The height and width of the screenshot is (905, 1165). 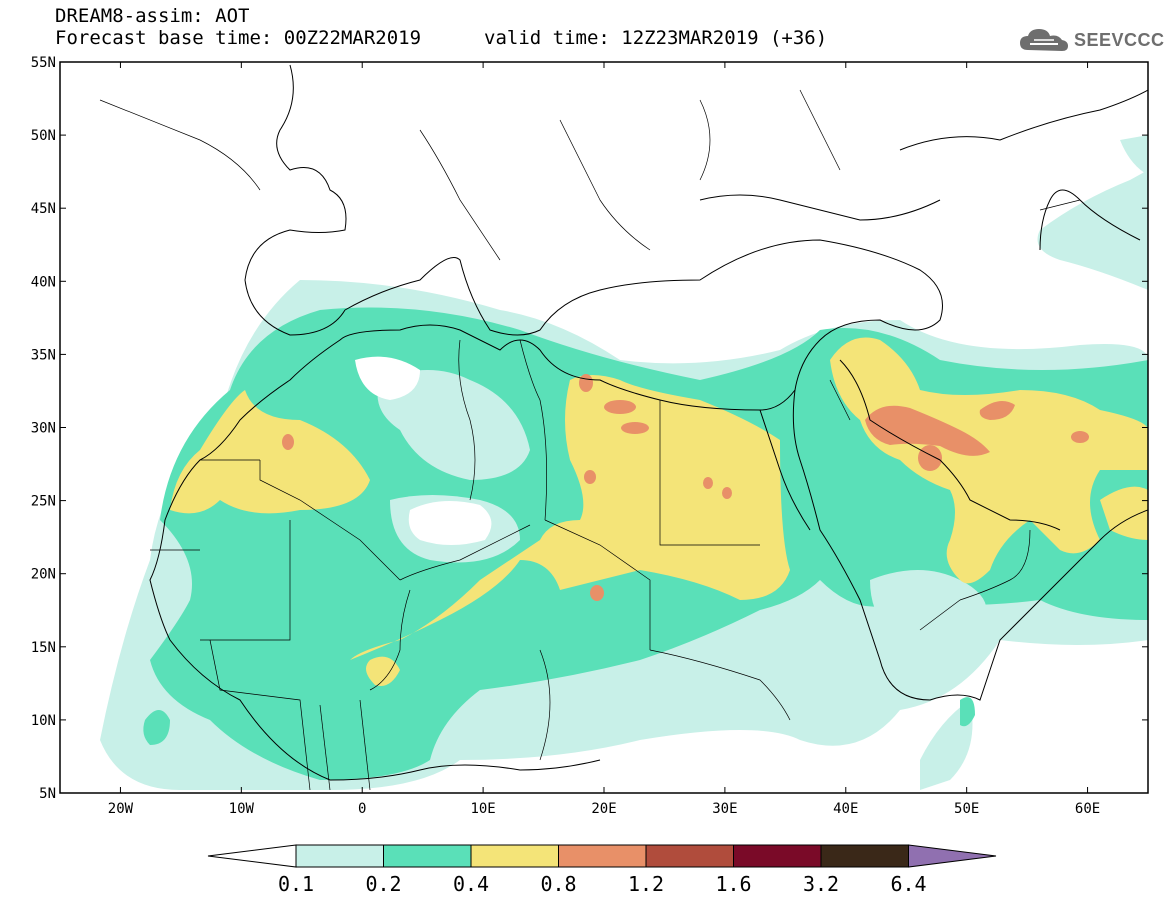 What do you see at coordinates (43, 136) in the screenshot?
I see `y-tick-label: 50N` at bounding box center [43, 136].